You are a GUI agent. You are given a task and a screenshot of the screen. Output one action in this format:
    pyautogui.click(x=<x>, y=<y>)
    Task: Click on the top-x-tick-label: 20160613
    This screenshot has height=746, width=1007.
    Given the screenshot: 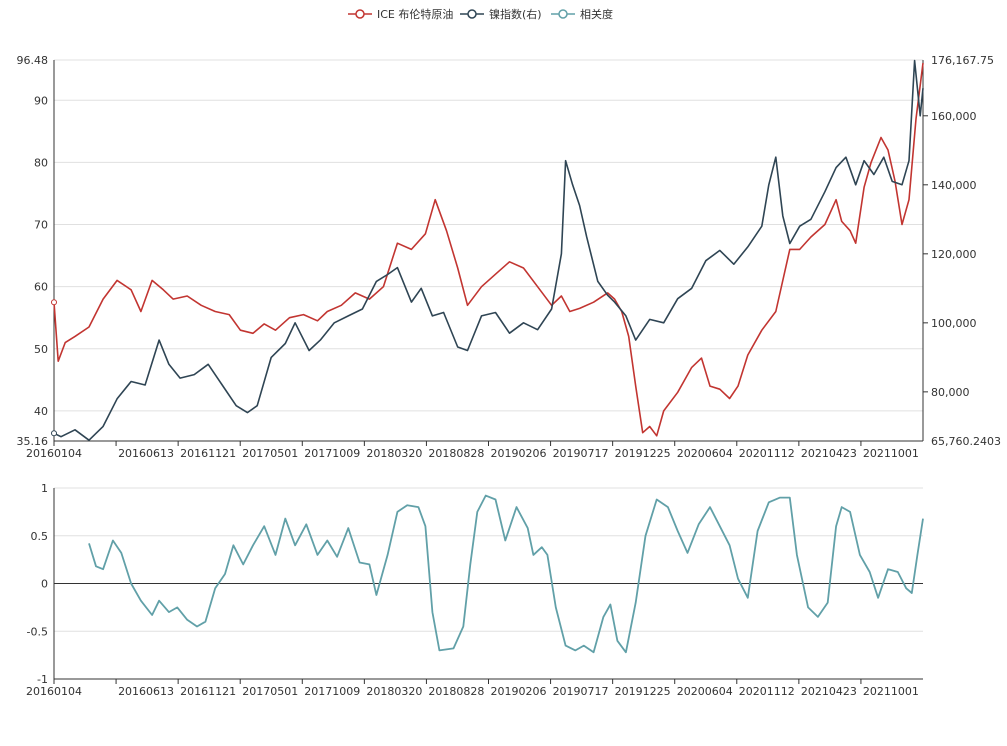 What is the action you would take?
    pyautogui.click(x=146, y=453)
    